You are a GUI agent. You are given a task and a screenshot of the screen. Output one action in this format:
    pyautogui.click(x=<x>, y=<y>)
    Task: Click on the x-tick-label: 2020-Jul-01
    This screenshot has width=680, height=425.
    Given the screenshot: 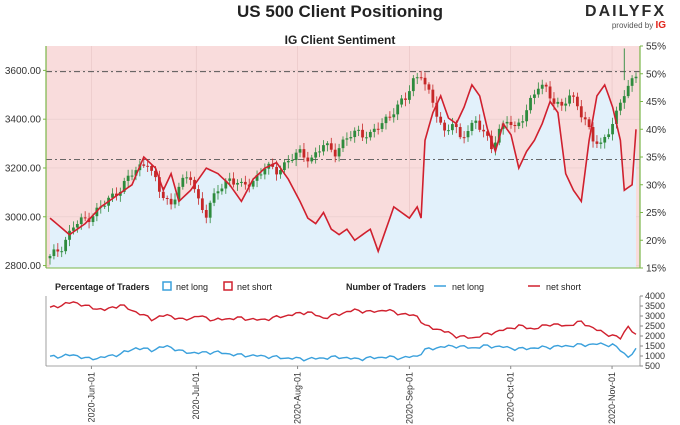 What is the action you would take?
    pyautogui.click(x=196, y=396)
    